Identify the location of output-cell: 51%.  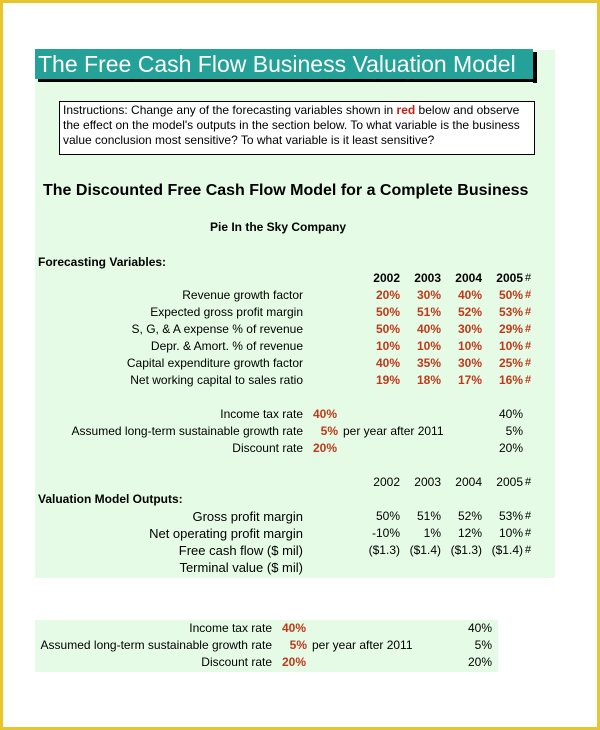
(428, 516).